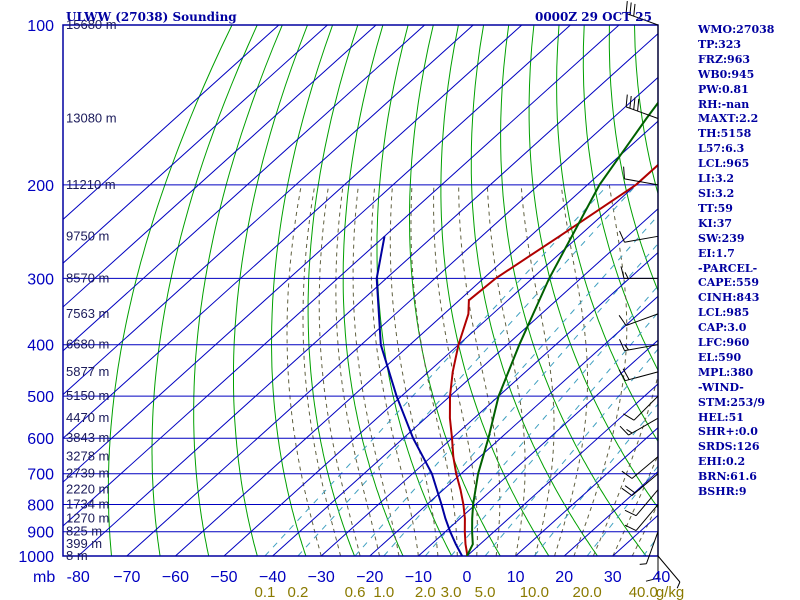 This screenshot has width=800, height=600. What do you see at coordinates (87, 504) in the screenshot?
I see `height-label: 1734 m` at bounding box center [87, 504].